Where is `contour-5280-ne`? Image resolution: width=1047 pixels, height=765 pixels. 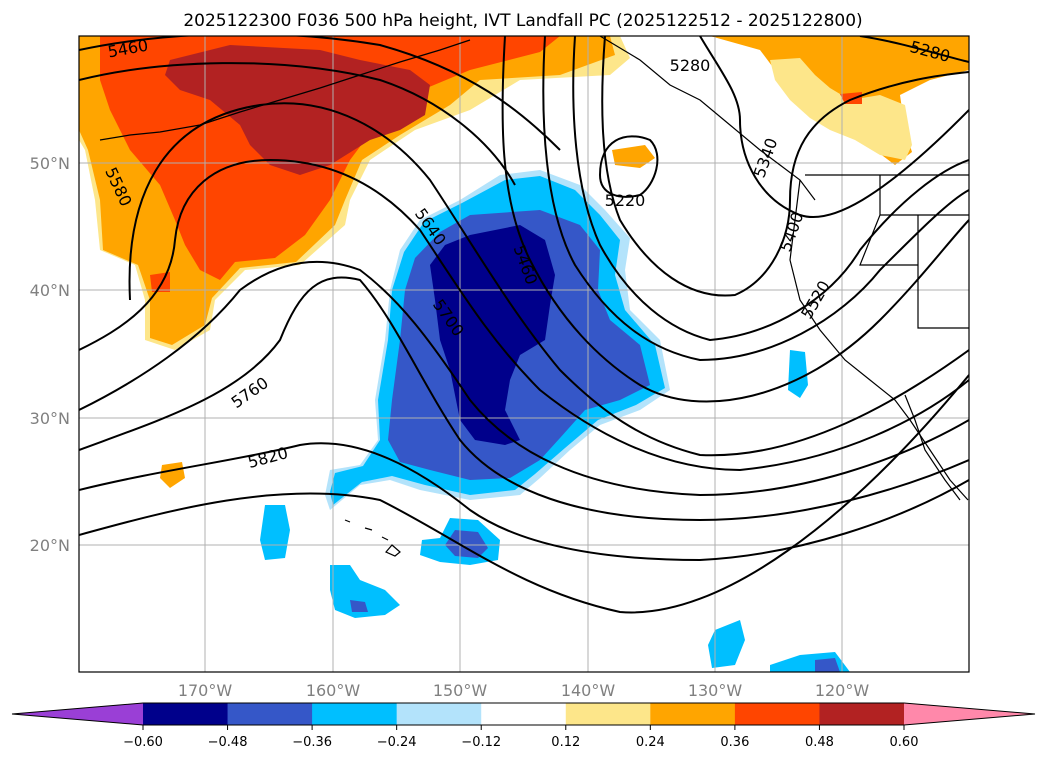
contour-5280-ne is located at coordinates (834, 127).